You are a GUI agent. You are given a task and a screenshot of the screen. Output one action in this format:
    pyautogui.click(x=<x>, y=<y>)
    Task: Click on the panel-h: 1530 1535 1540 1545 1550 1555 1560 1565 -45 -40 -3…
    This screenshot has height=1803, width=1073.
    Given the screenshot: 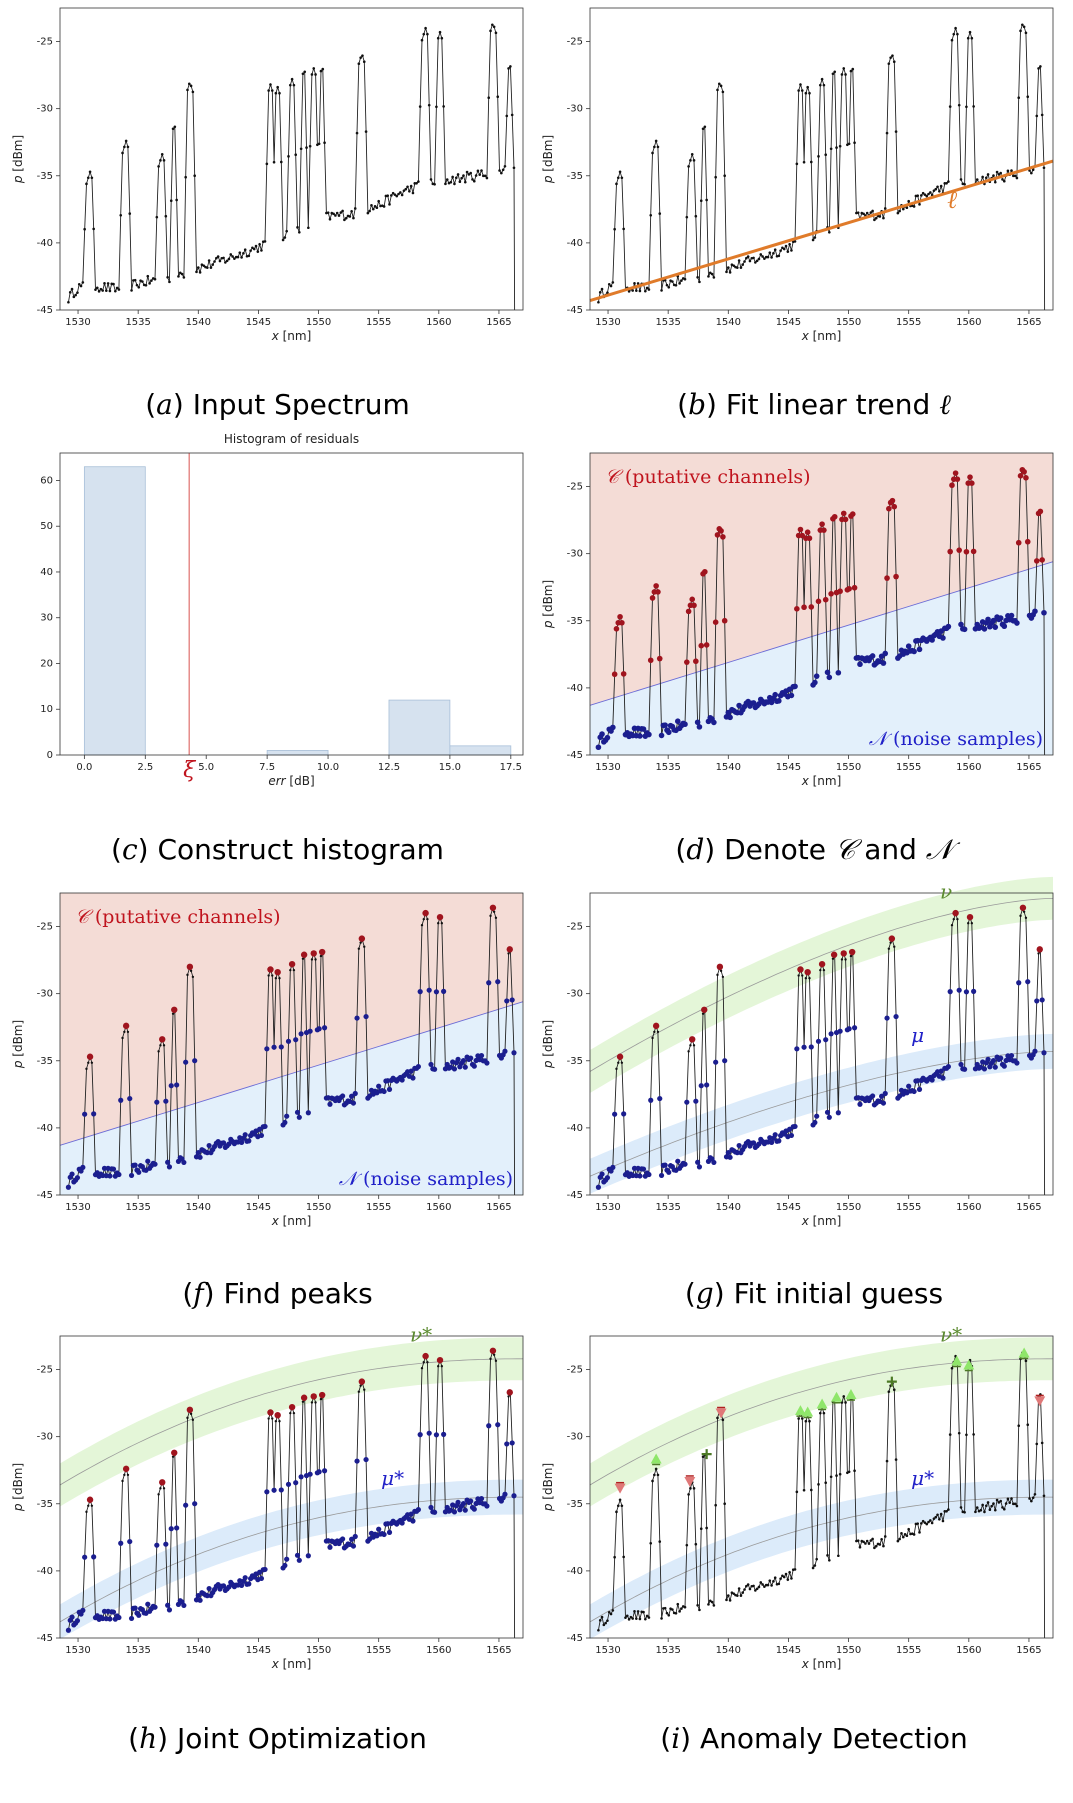 What is the action you would take?
    pyautogui.click(x=275, y=1555)
    